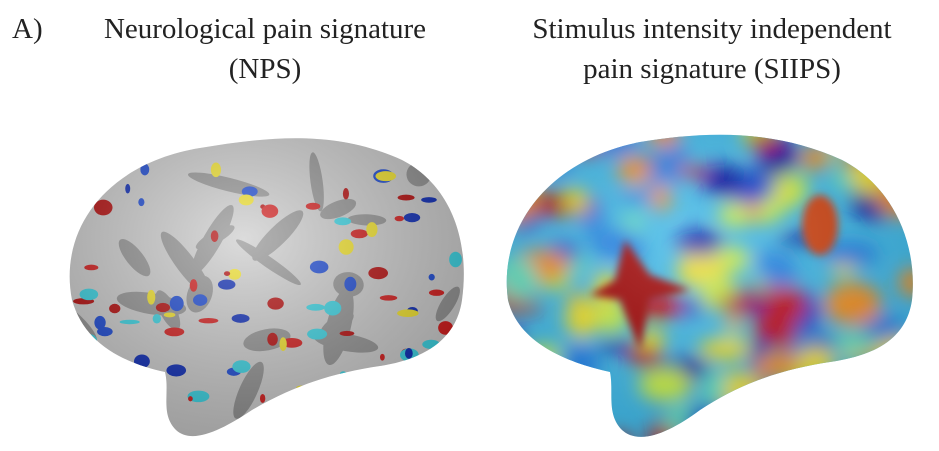 The image size is (939, 451). Describe the element at coordinates (27, 29) in the screenshot. I see `panel-label: A)` at that location.